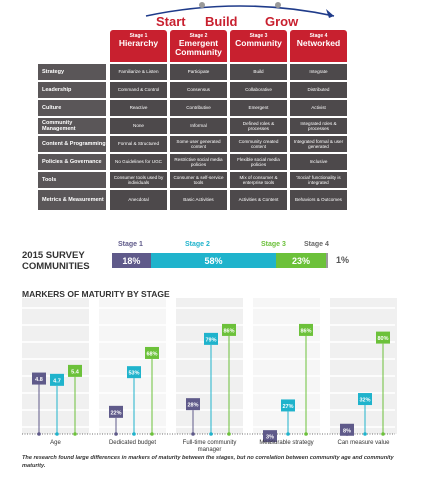 Image resolution: width=421 pixels, height=487 pixels. What do you see at coordinates (132, 443) in the screenshot?
I see `category-label: Dedicated budget` at bounding box center [132, 443].